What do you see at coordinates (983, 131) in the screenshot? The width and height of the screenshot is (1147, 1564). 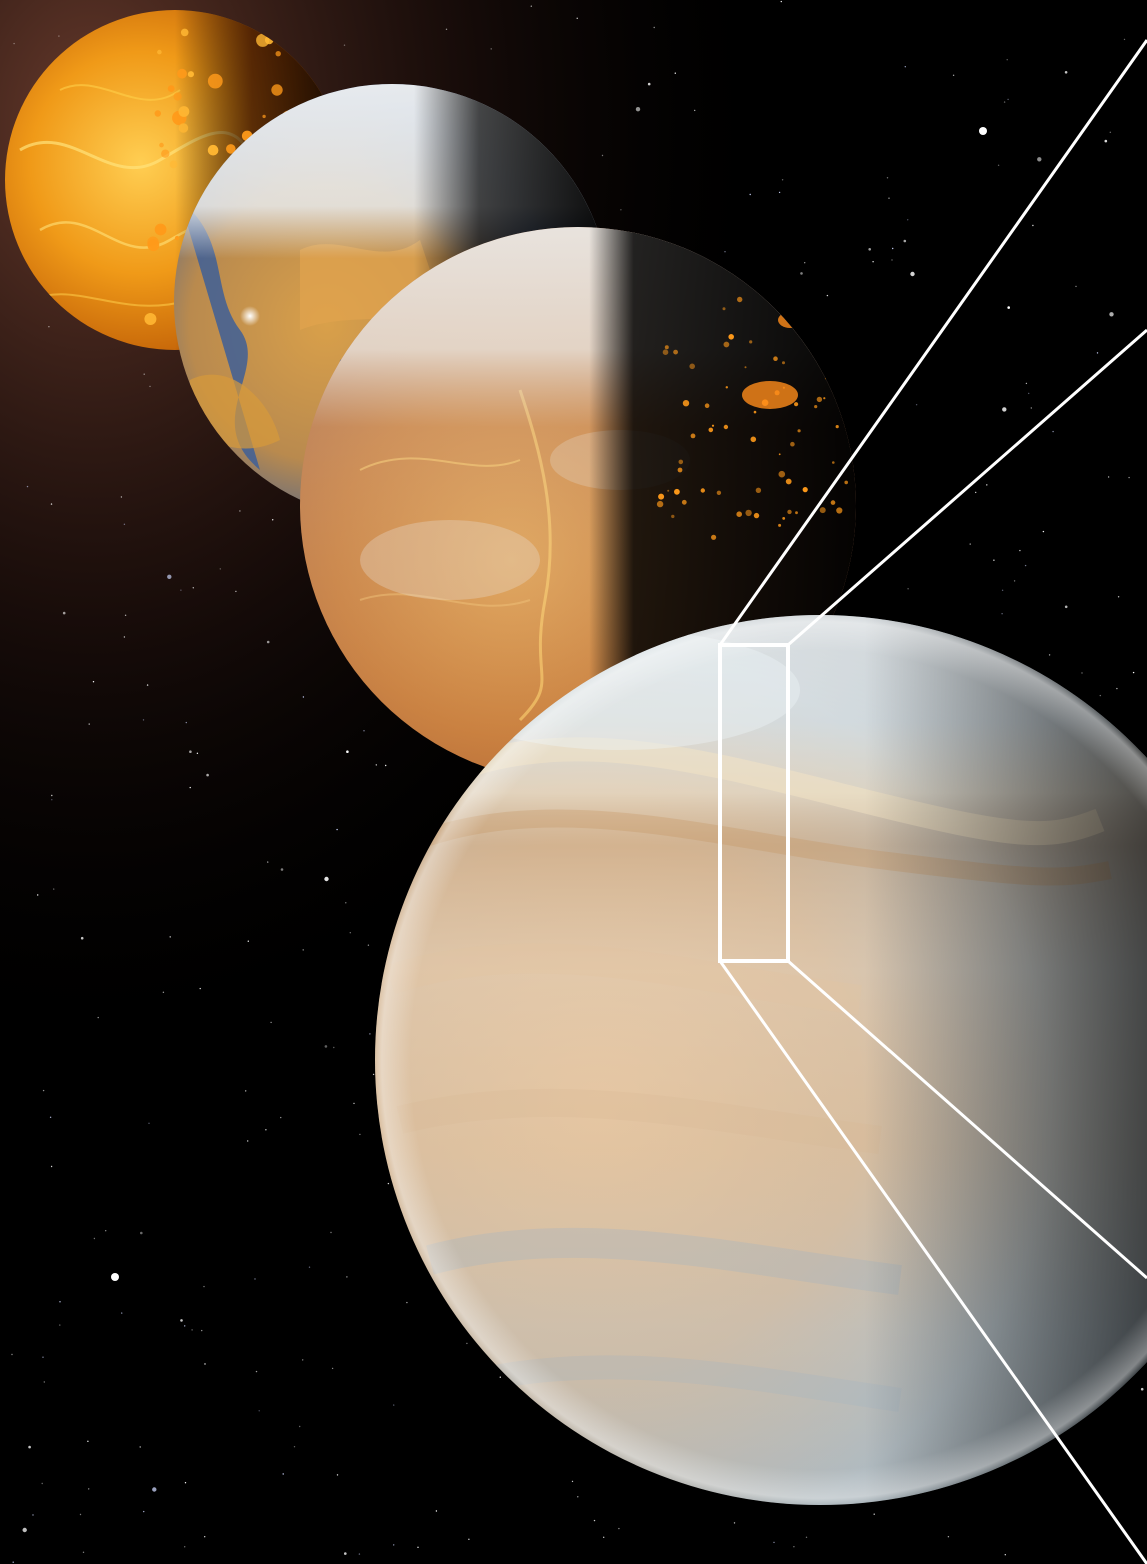 I see `bright-star` at bounding box center [983, 131].